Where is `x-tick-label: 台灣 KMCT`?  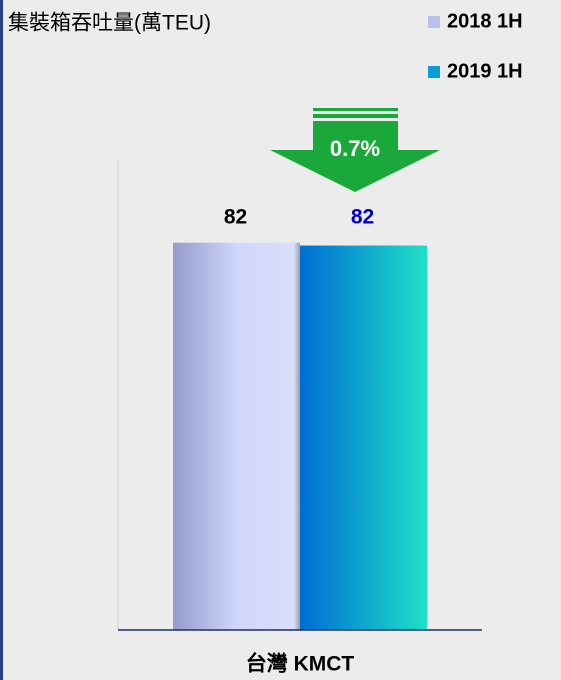 x-tick-label: 台灣 KMCT is located at coordinates (300, 664).